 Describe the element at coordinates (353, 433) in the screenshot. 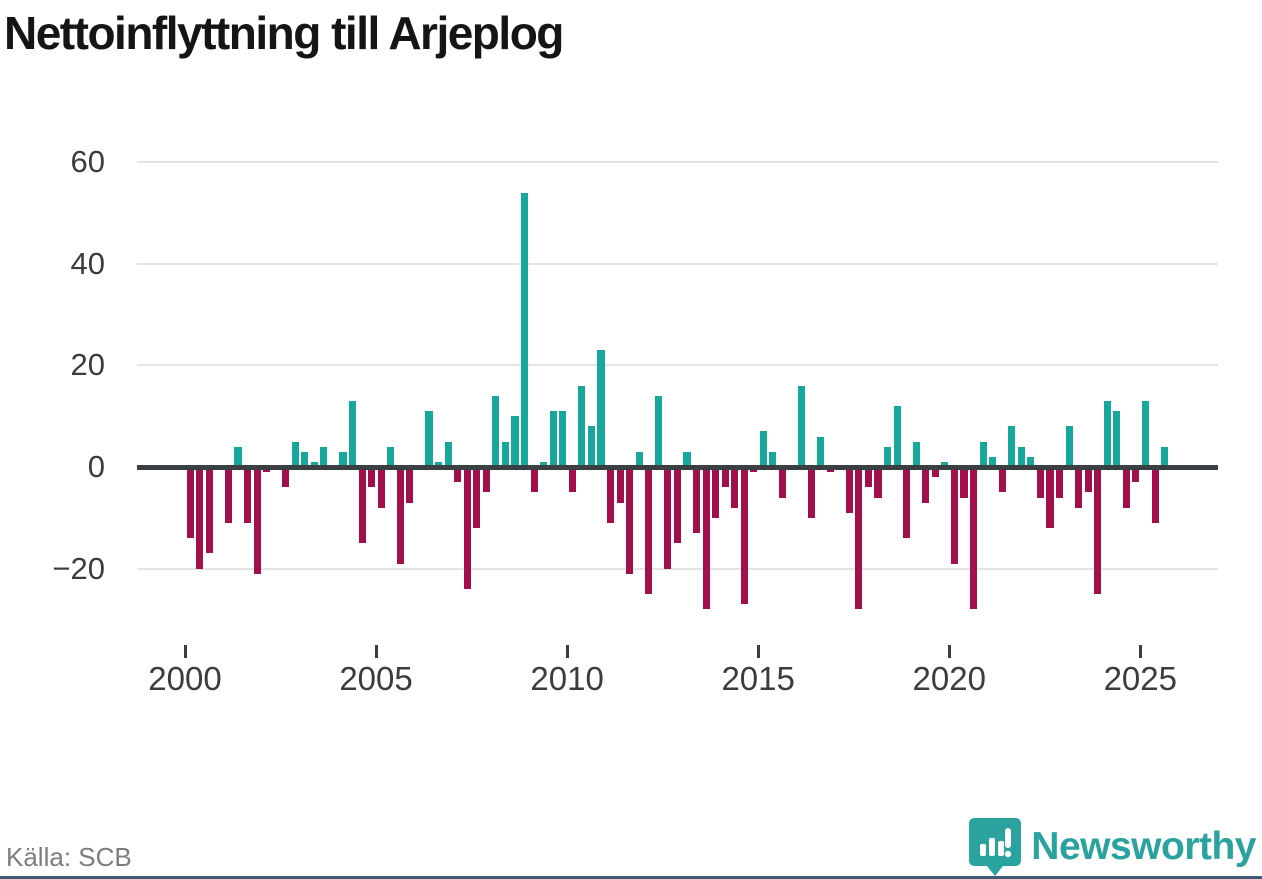

I see `bar-2004-Q2` at that location.